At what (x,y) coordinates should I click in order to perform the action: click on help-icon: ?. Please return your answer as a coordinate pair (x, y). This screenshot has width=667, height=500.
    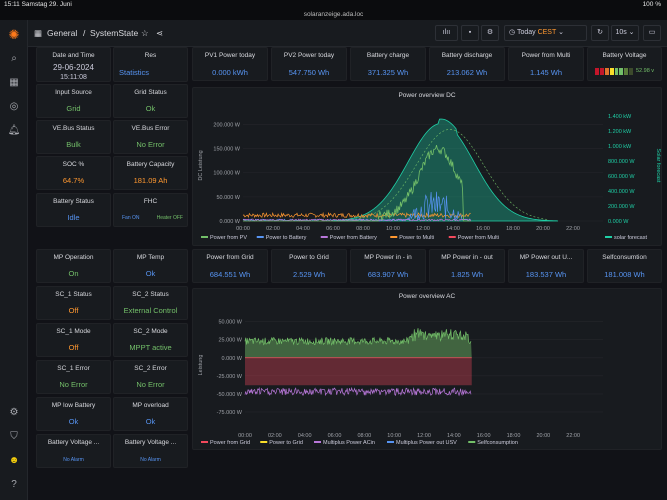
    Looking at the image, I should click on (14, 484).